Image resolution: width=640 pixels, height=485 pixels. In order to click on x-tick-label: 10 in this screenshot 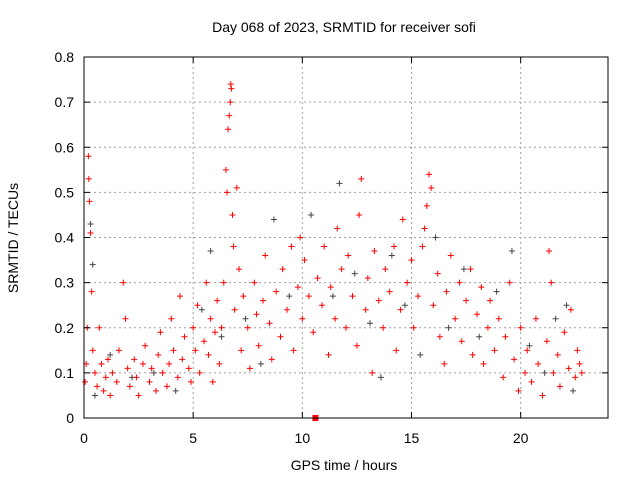, I will do `click(303, 438)`.